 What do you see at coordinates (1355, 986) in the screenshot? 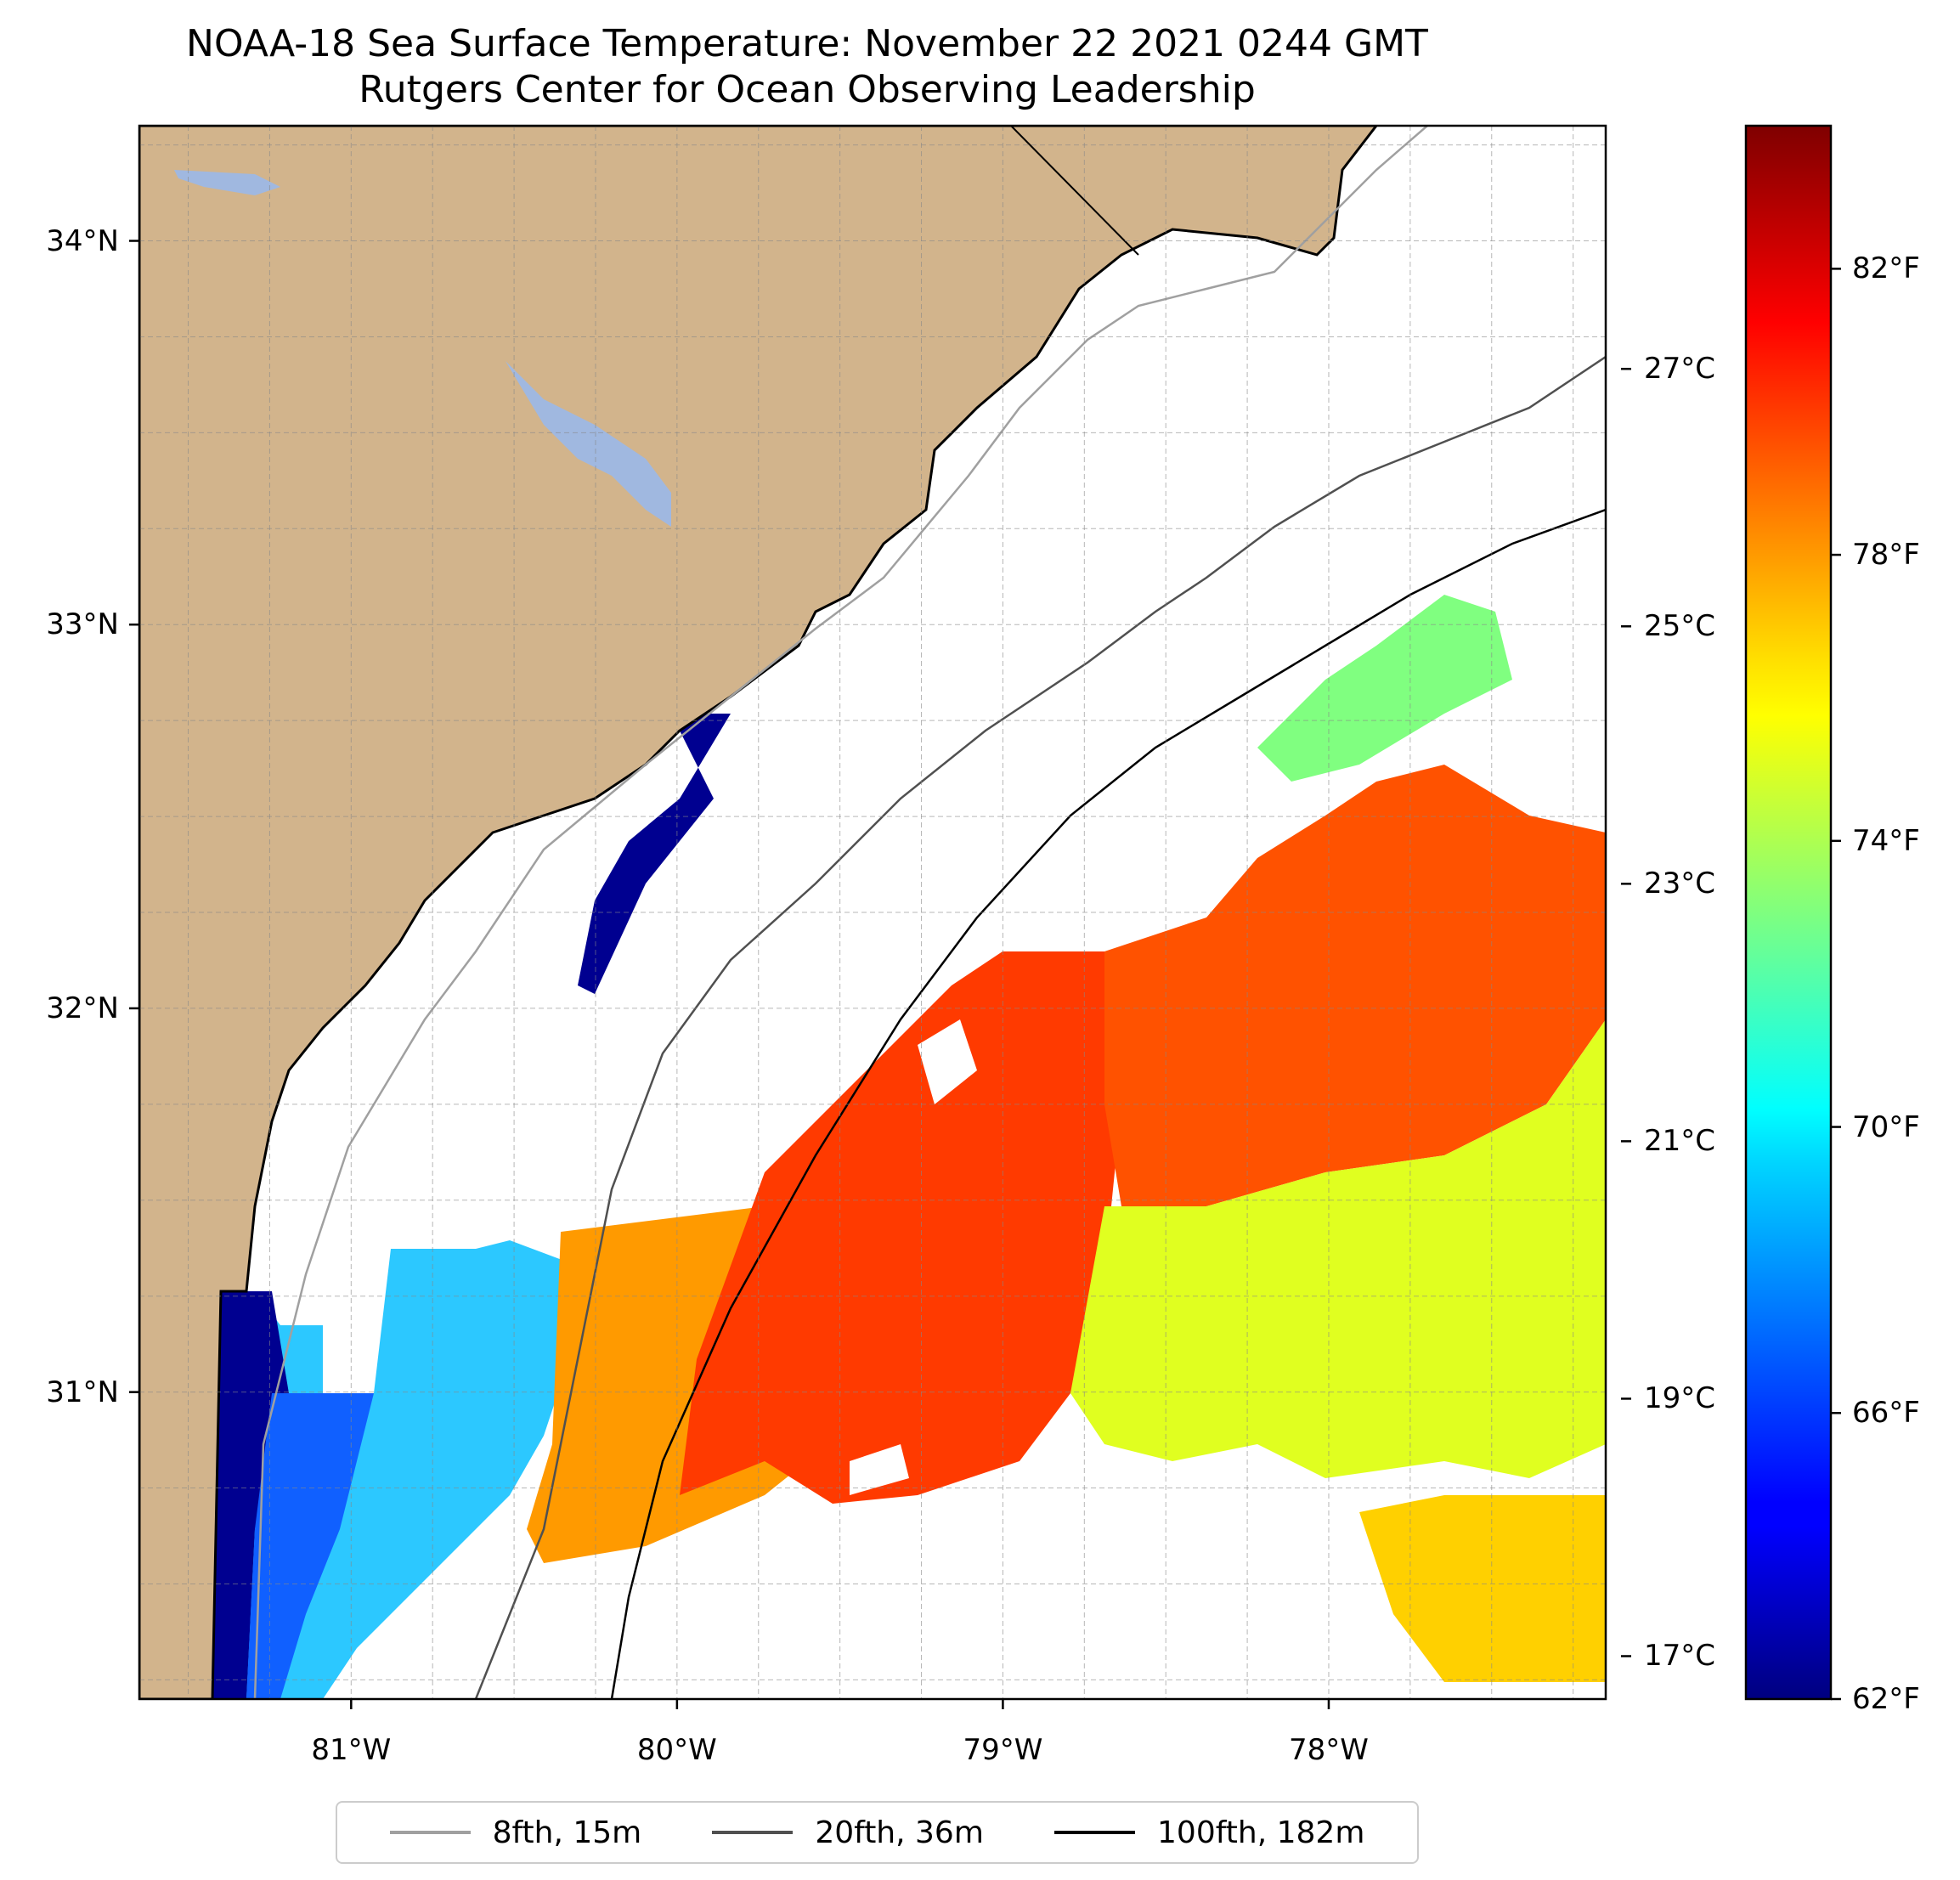
I see `sst-warm-east` at bounding box center [1355, 986].